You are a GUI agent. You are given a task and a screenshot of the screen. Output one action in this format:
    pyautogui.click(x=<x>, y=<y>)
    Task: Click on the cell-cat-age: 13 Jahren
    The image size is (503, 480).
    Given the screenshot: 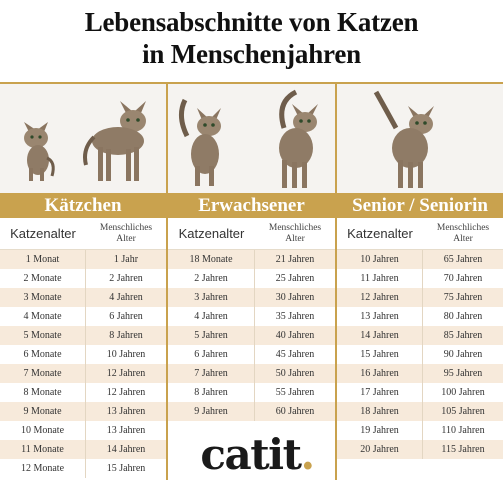 What is the action you would take?
    pyautogui.click(x=380, y=316)
    